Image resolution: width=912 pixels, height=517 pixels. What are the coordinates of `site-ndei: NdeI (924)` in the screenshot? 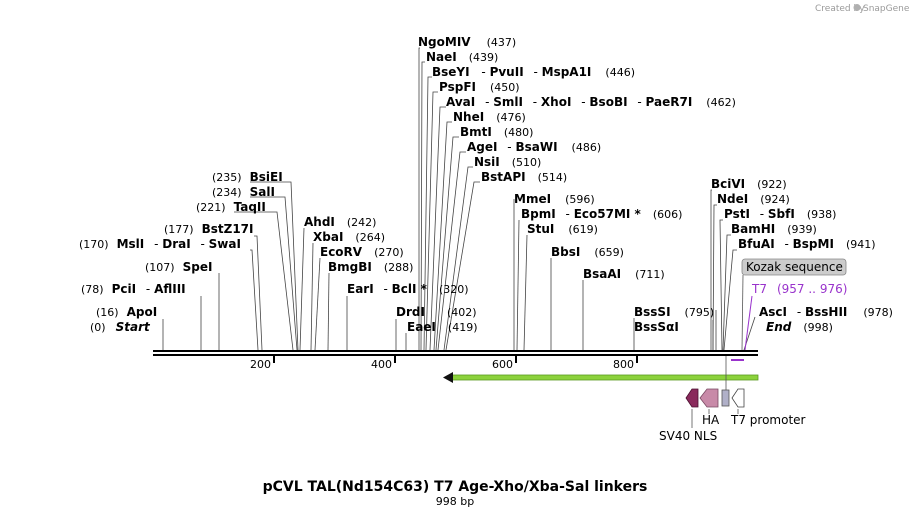 It's located at (753, 199).